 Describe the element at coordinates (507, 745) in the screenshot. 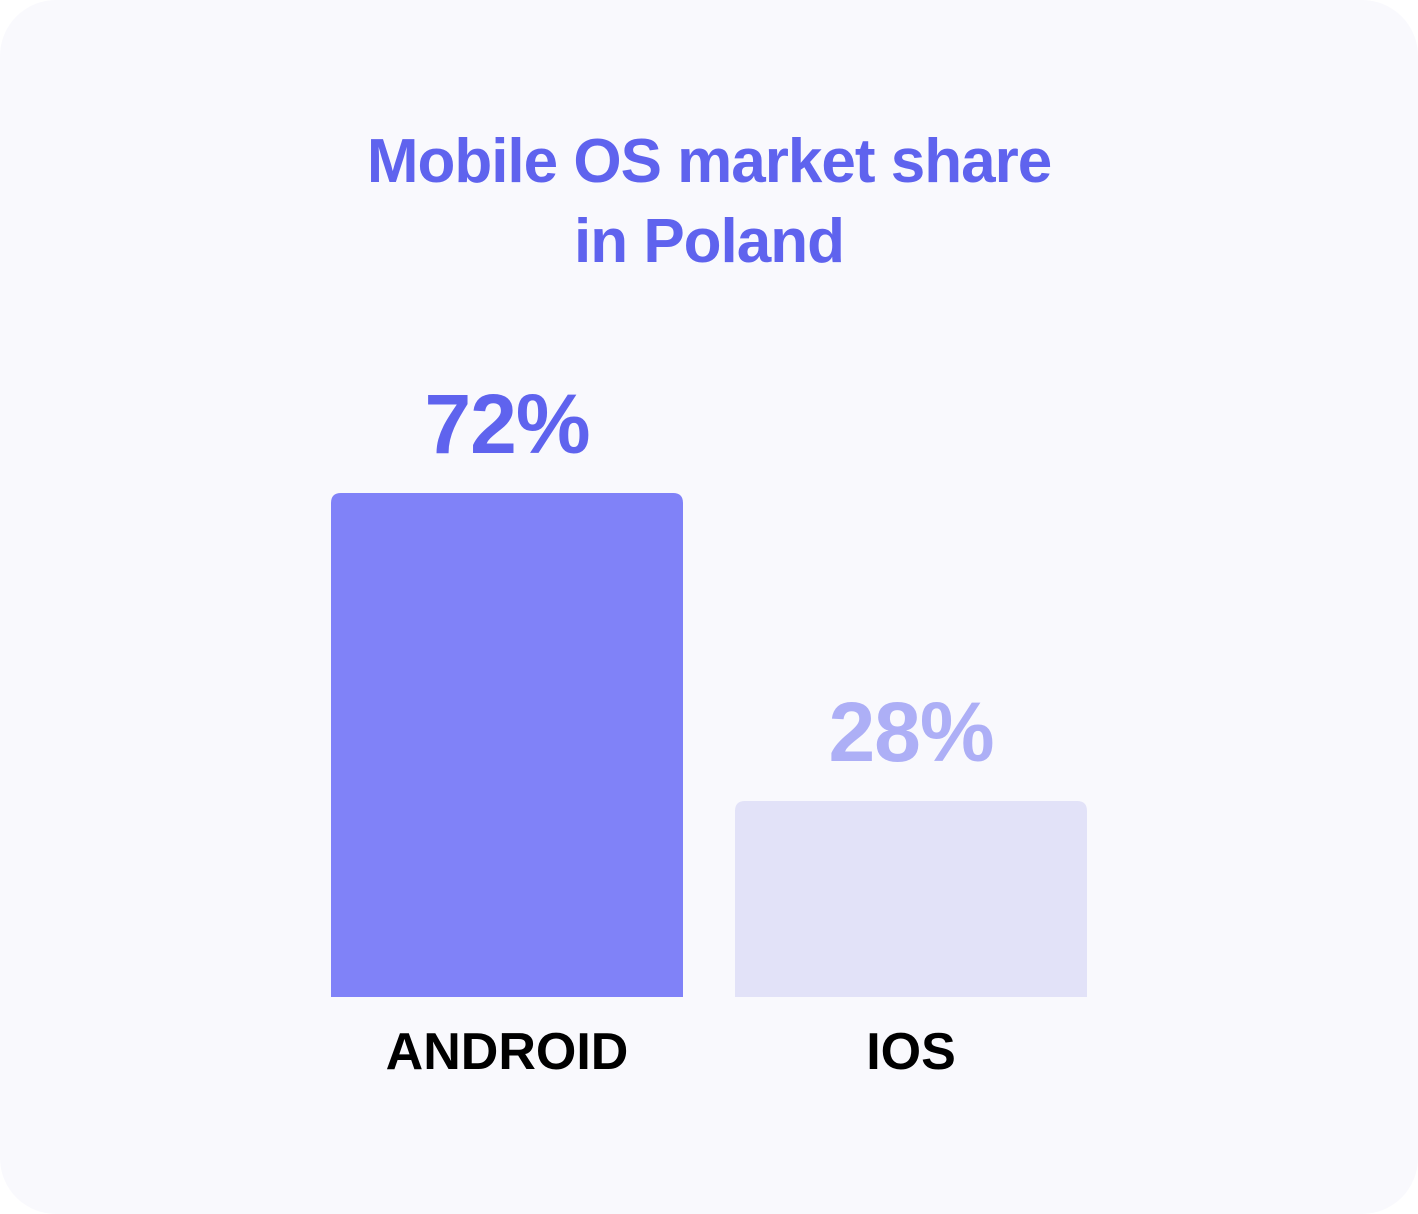

I see `bar-android` at that location.